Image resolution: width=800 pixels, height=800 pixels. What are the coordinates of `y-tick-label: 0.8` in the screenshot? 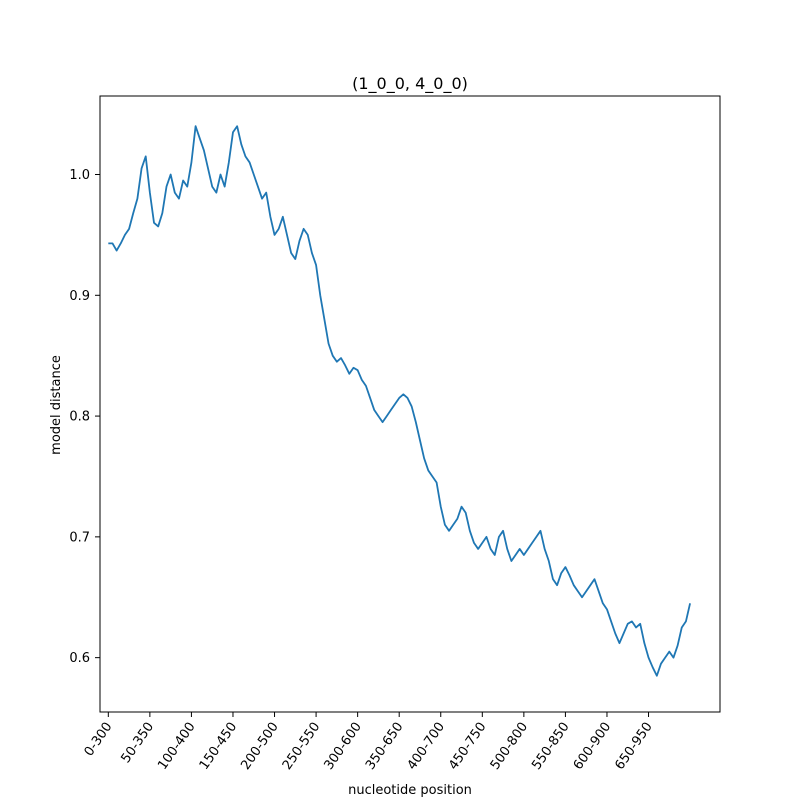 It's located at (79, 417).